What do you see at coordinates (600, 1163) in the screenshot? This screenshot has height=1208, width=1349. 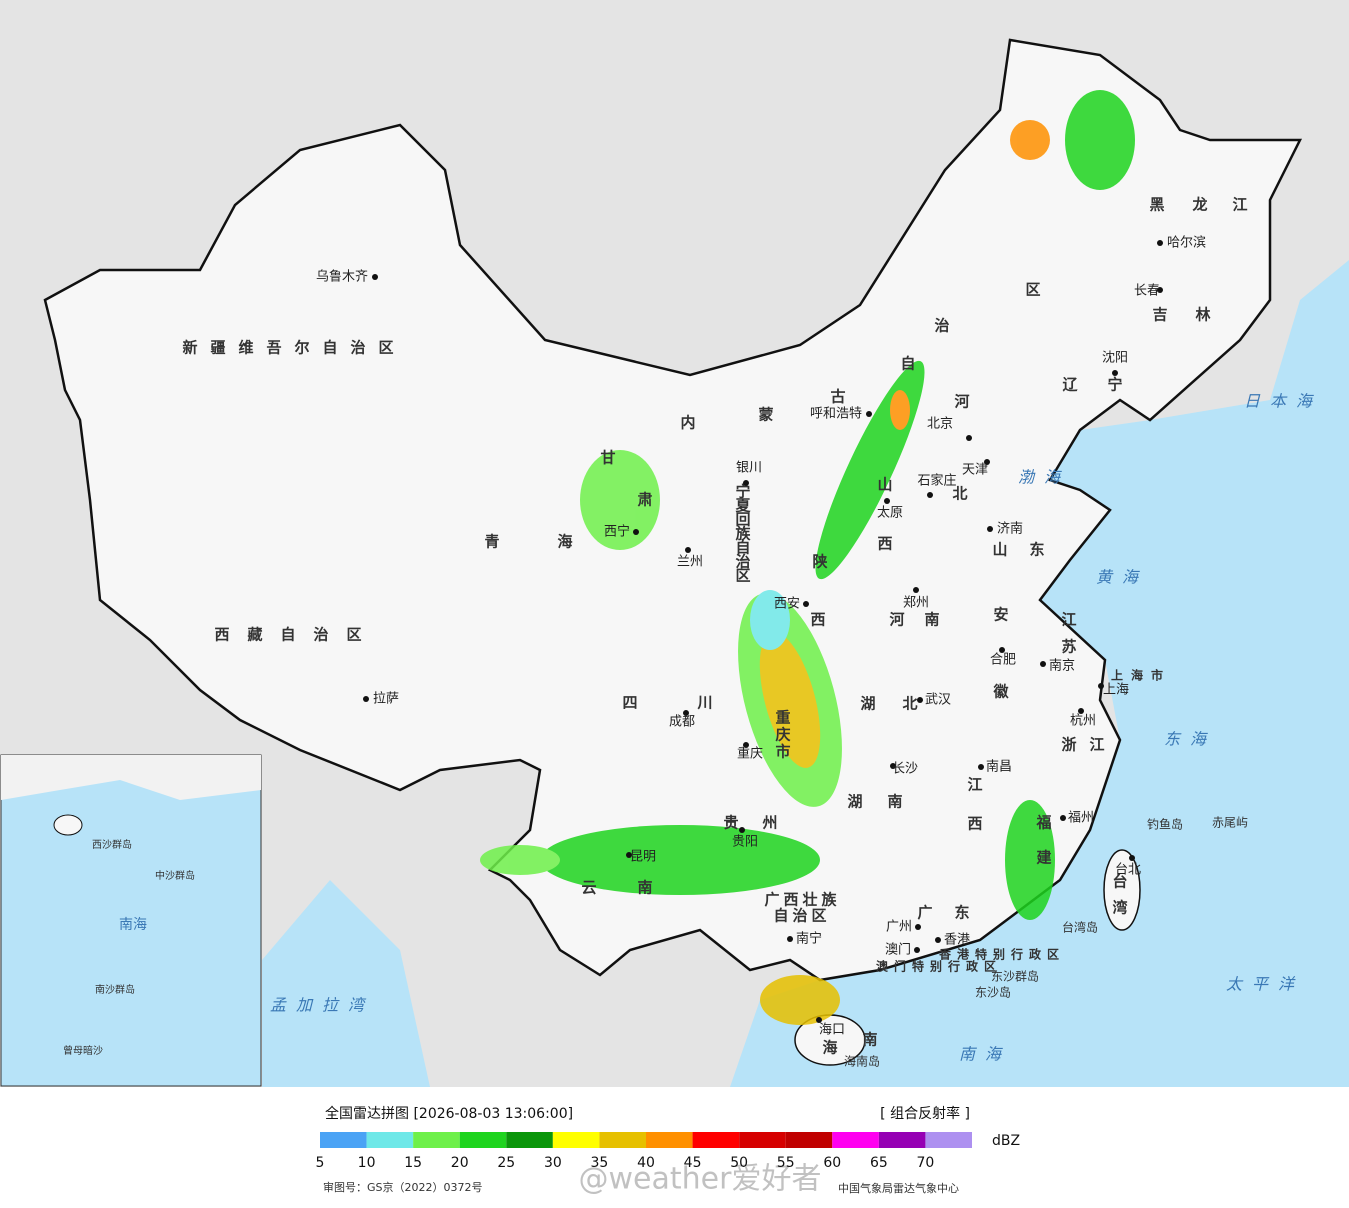 I see `legend-label: 35` at bounding box center [600, 1163].